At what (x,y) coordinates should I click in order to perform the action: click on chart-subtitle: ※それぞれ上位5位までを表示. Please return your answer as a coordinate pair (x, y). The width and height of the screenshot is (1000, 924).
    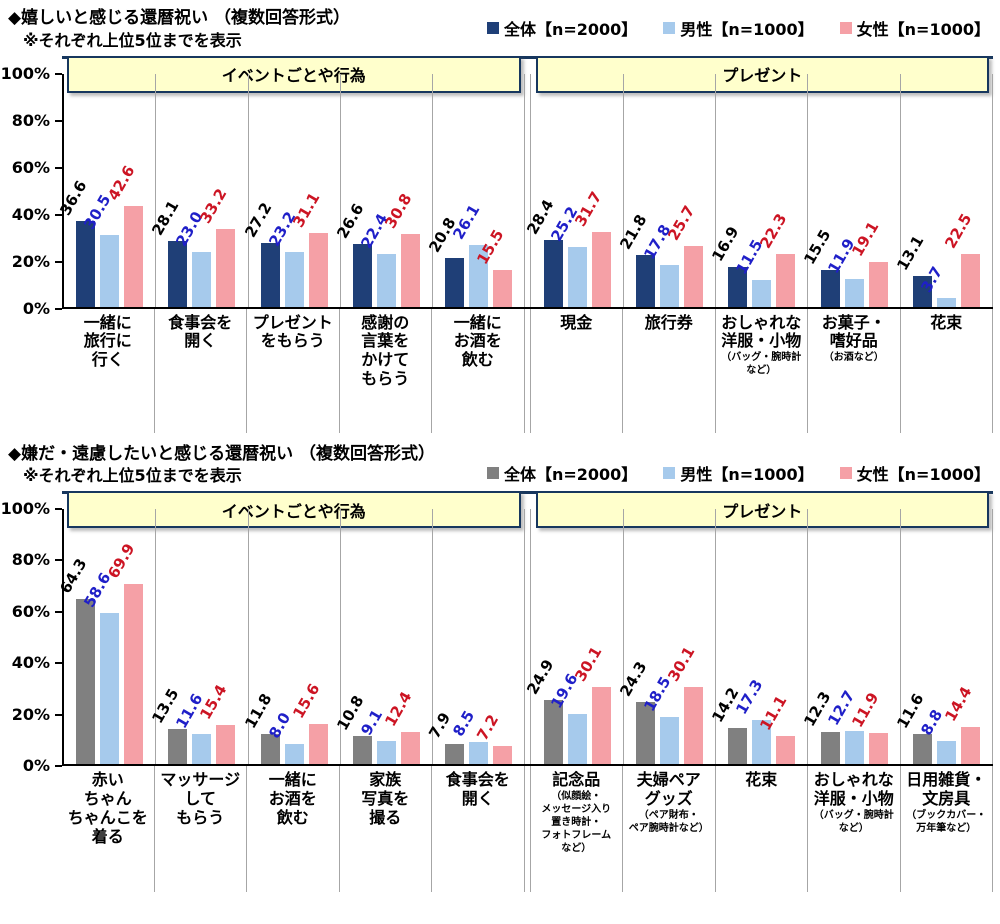
    Looking at the image, I should click on (132, 40).